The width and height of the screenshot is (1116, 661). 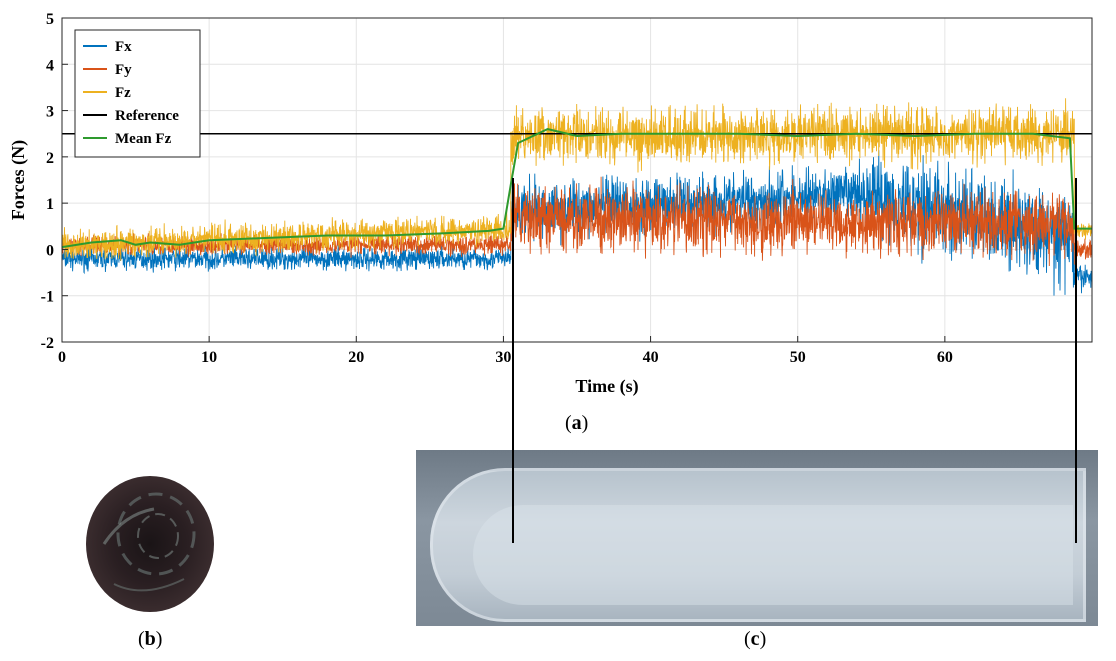 What do you see at coordinates (18, 180) in the screenshot?
I see `y-axis-label: Forces (N)` at bounding box center [18, 180].